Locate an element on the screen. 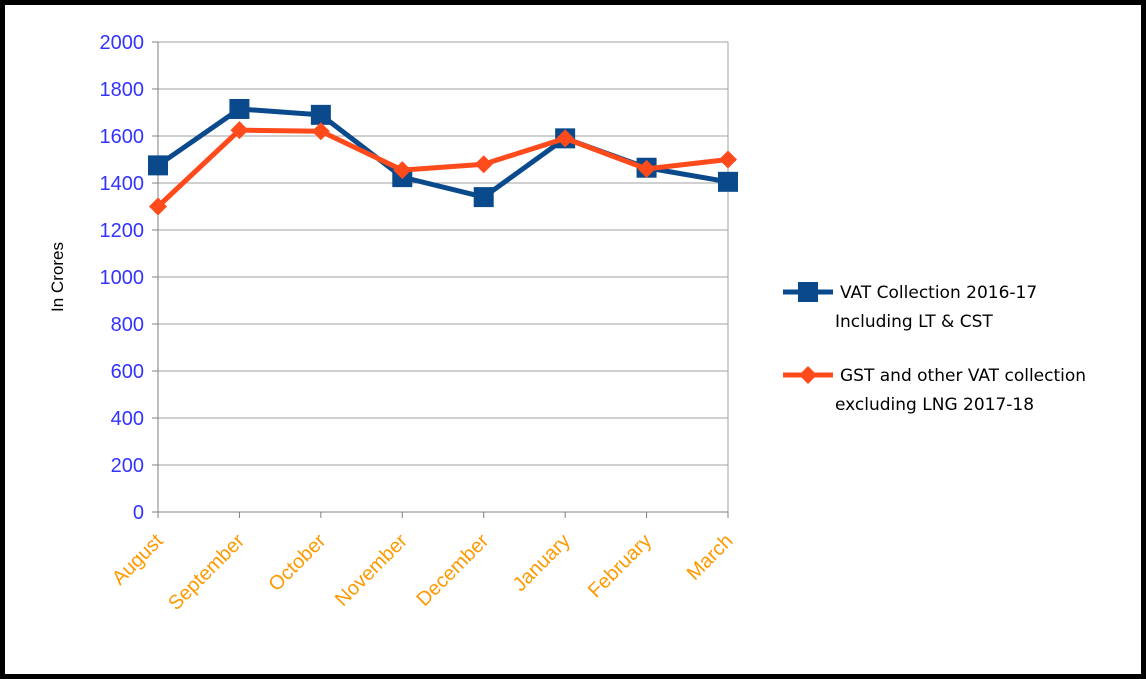  series-2-line is located at coordinates (442, 168).